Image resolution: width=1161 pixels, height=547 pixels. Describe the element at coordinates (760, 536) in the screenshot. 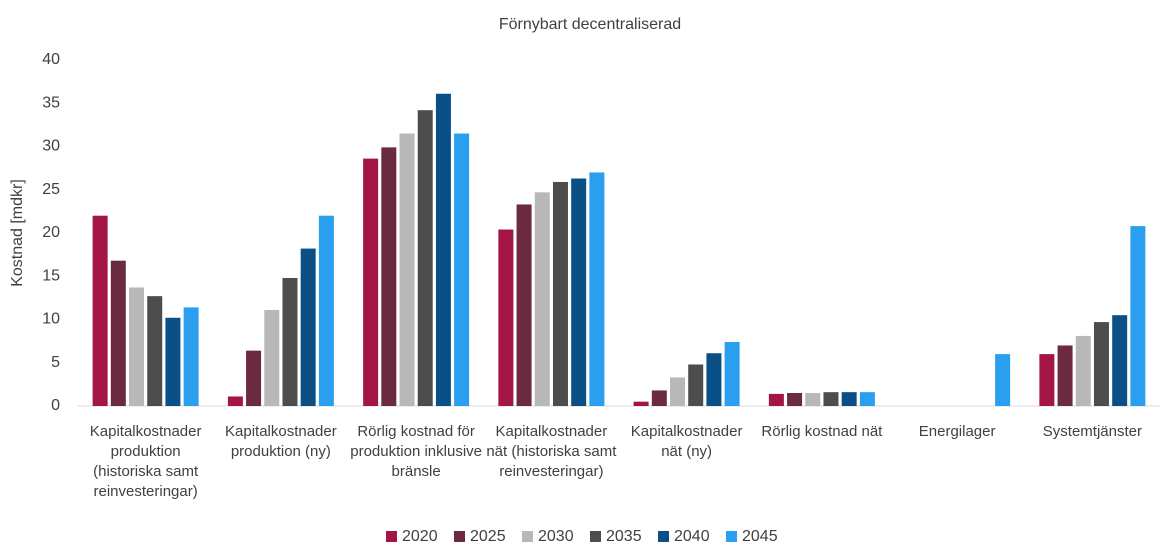

I see `legend-label: 2045` at that location.